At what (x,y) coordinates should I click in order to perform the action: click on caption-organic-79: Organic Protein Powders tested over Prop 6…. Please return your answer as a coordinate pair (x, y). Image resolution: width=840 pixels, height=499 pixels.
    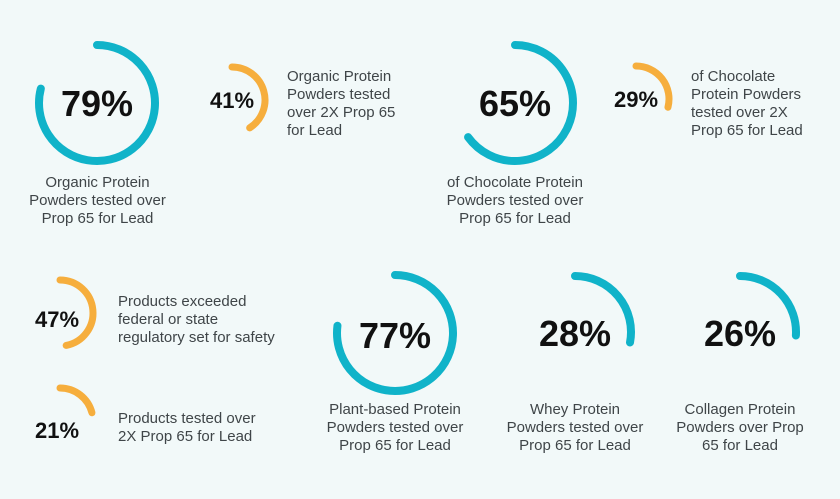
    Looking at the image, I should click on (97, 201).